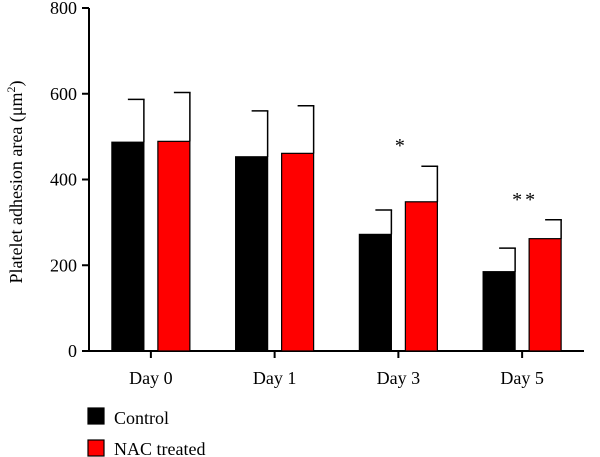  I want to click on significance-marker: **, so click(525, 200).